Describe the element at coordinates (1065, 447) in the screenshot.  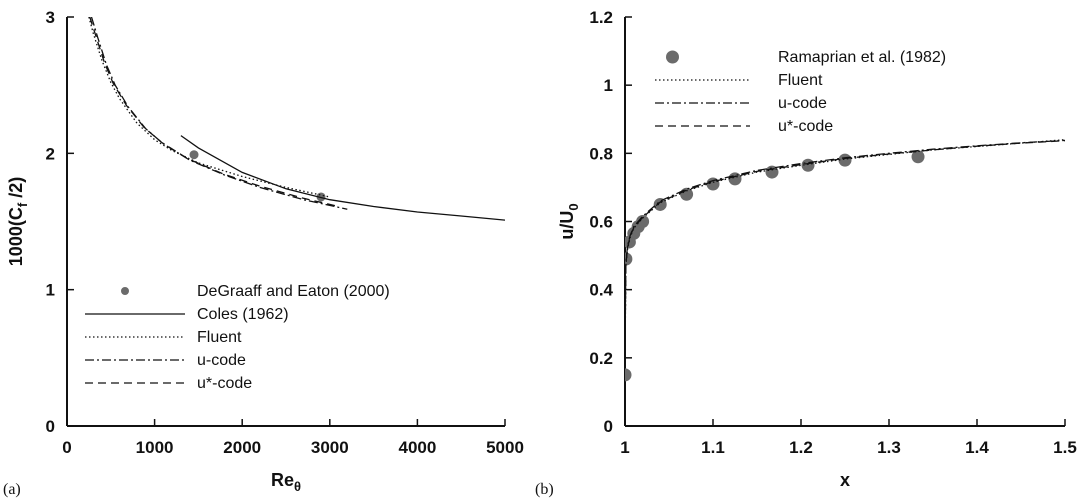
I see `x-tick-label: 1.5` at that location.